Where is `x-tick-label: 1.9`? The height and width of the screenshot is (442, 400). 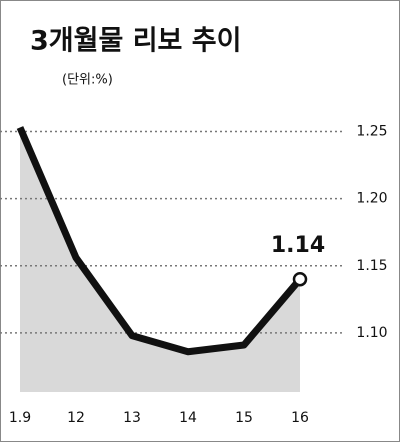 x-tick-label: 1.9 is located at coordinates (20, 418).